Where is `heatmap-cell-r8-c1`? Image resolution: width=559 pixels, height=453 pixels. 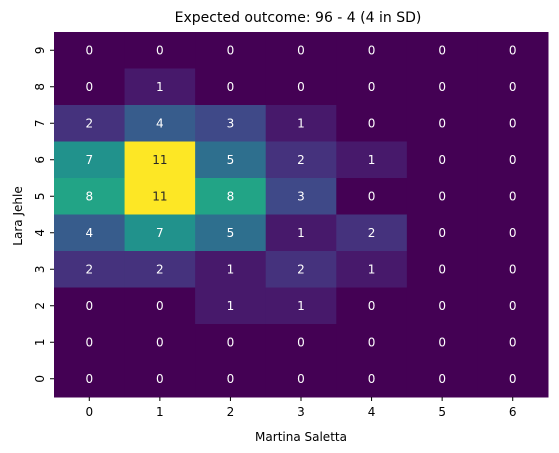
heatmap-cell-r8-c1 is located at coordinates (160, 87).